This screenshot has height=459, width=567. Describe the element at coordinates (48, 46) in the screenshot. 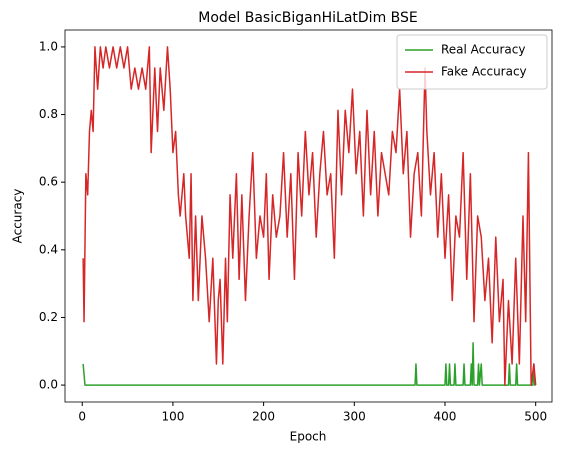

I see `y-tick-label: 1.0` at that location.